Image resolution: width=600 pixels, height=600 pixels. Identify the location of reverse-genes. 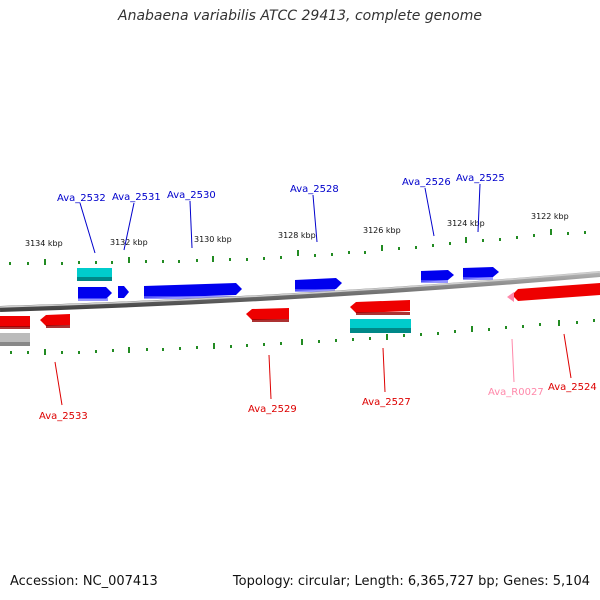
(300, 305).